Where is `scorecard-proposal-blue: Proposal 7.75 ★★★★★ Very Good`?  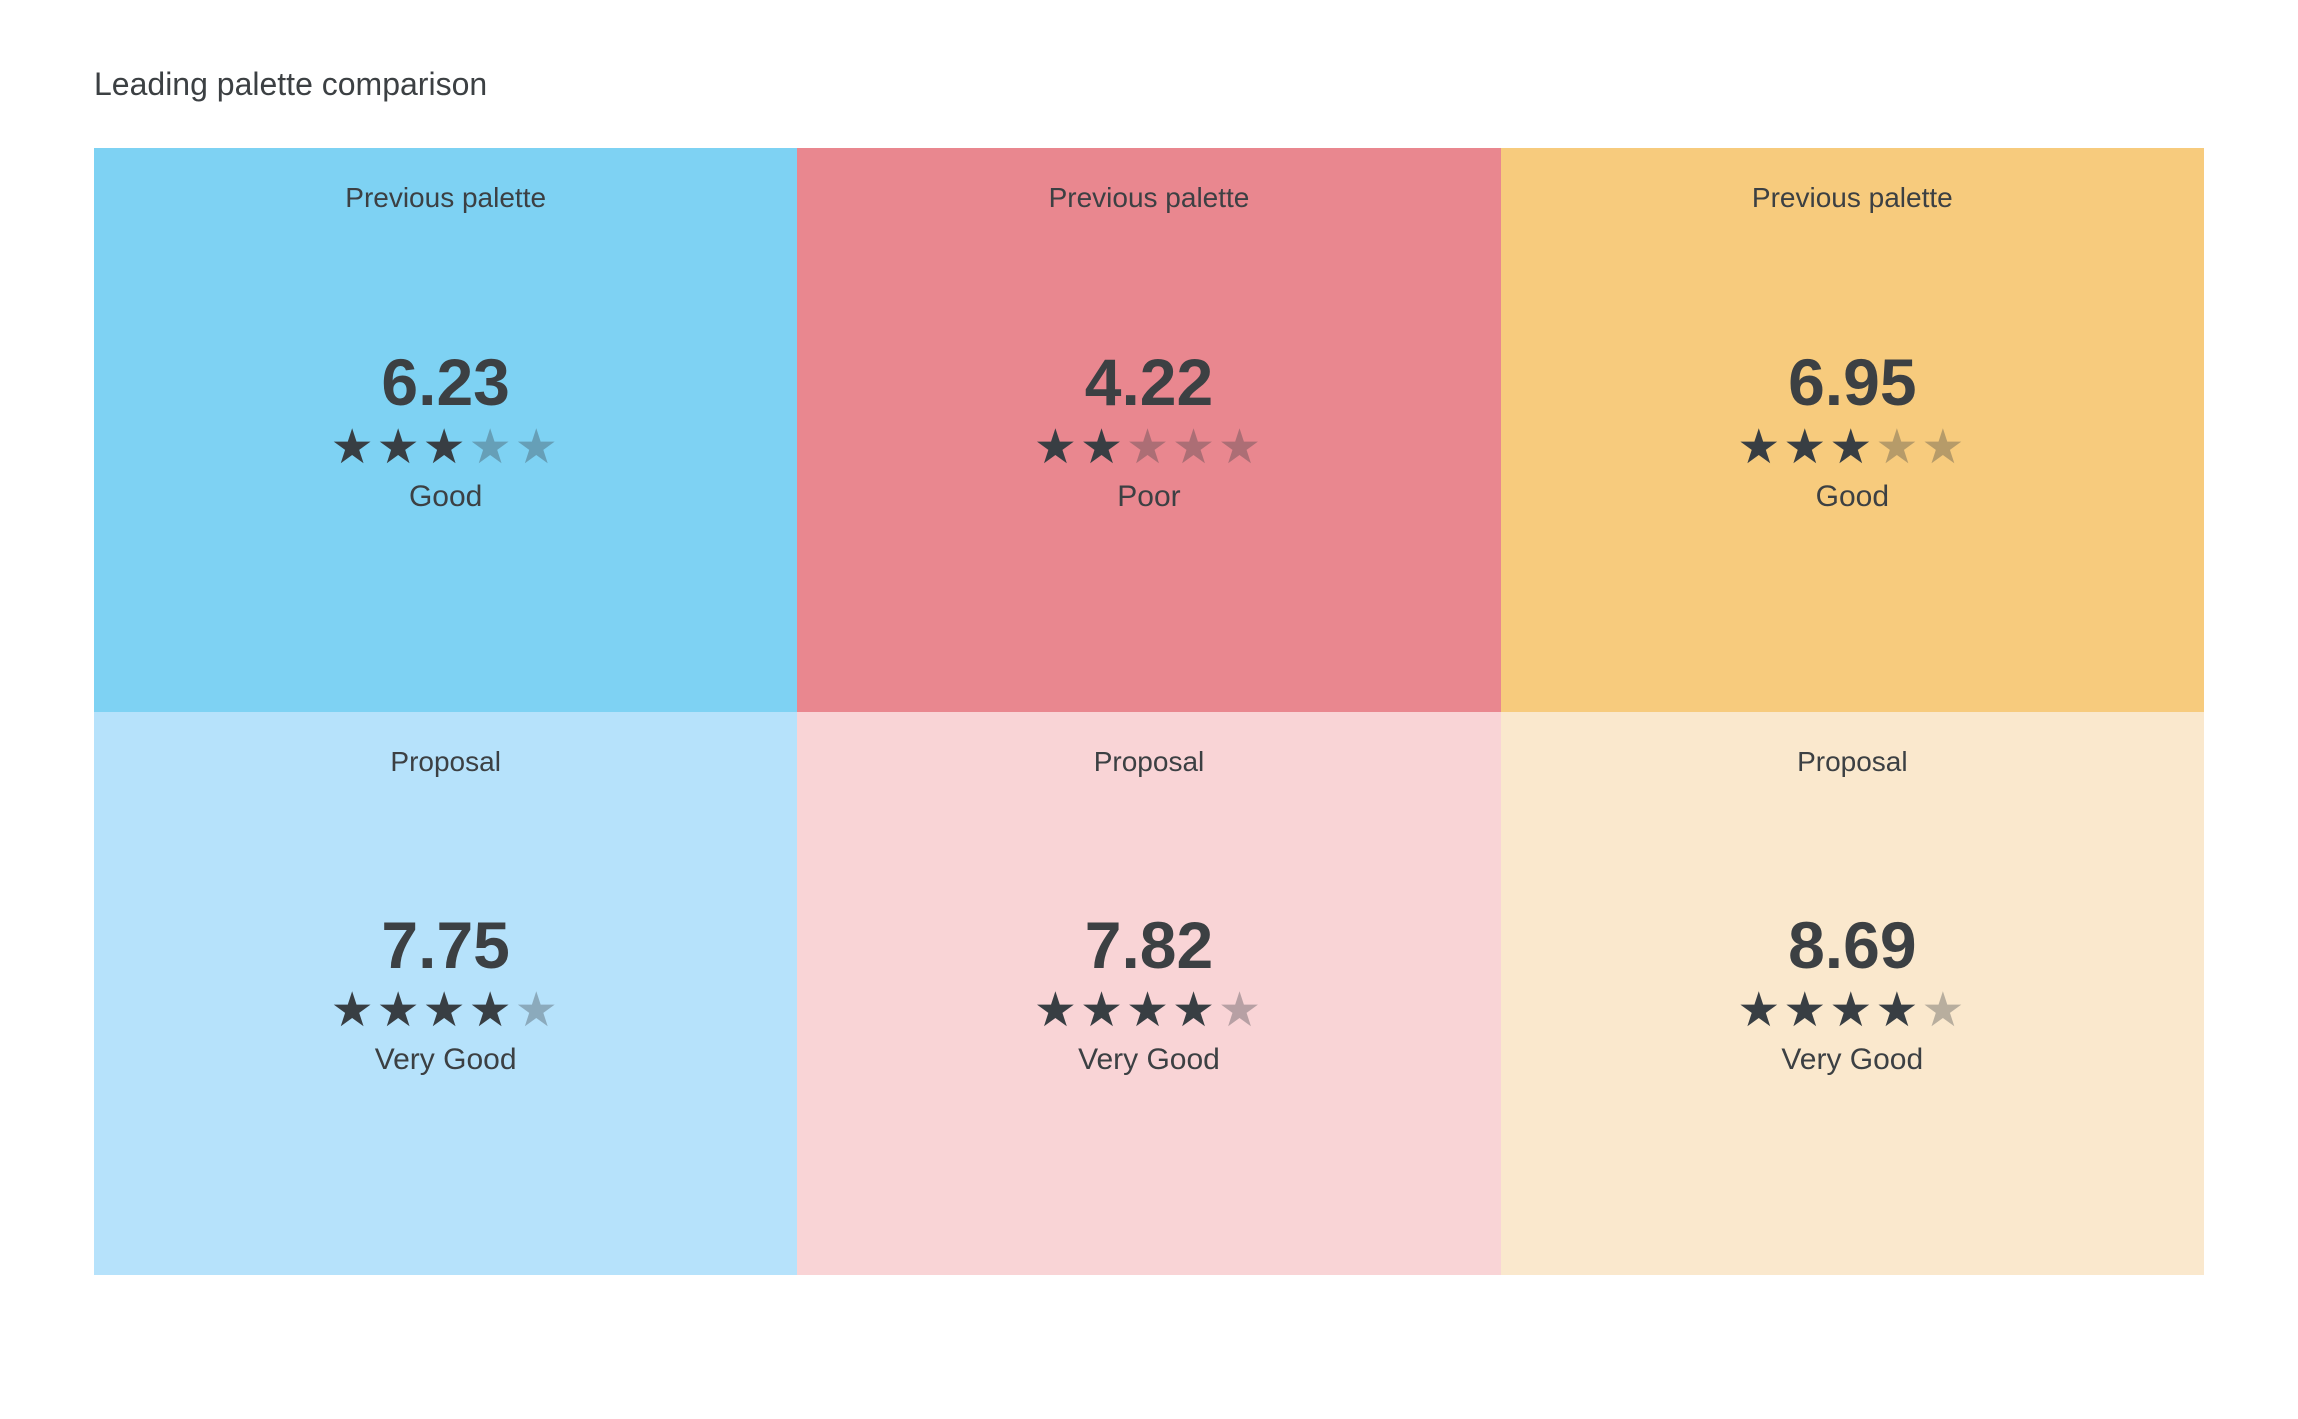
scorecard-proposal-blue: Proposal 7.75 ★★★★★ Very Good is located at coordinates (446, 993).